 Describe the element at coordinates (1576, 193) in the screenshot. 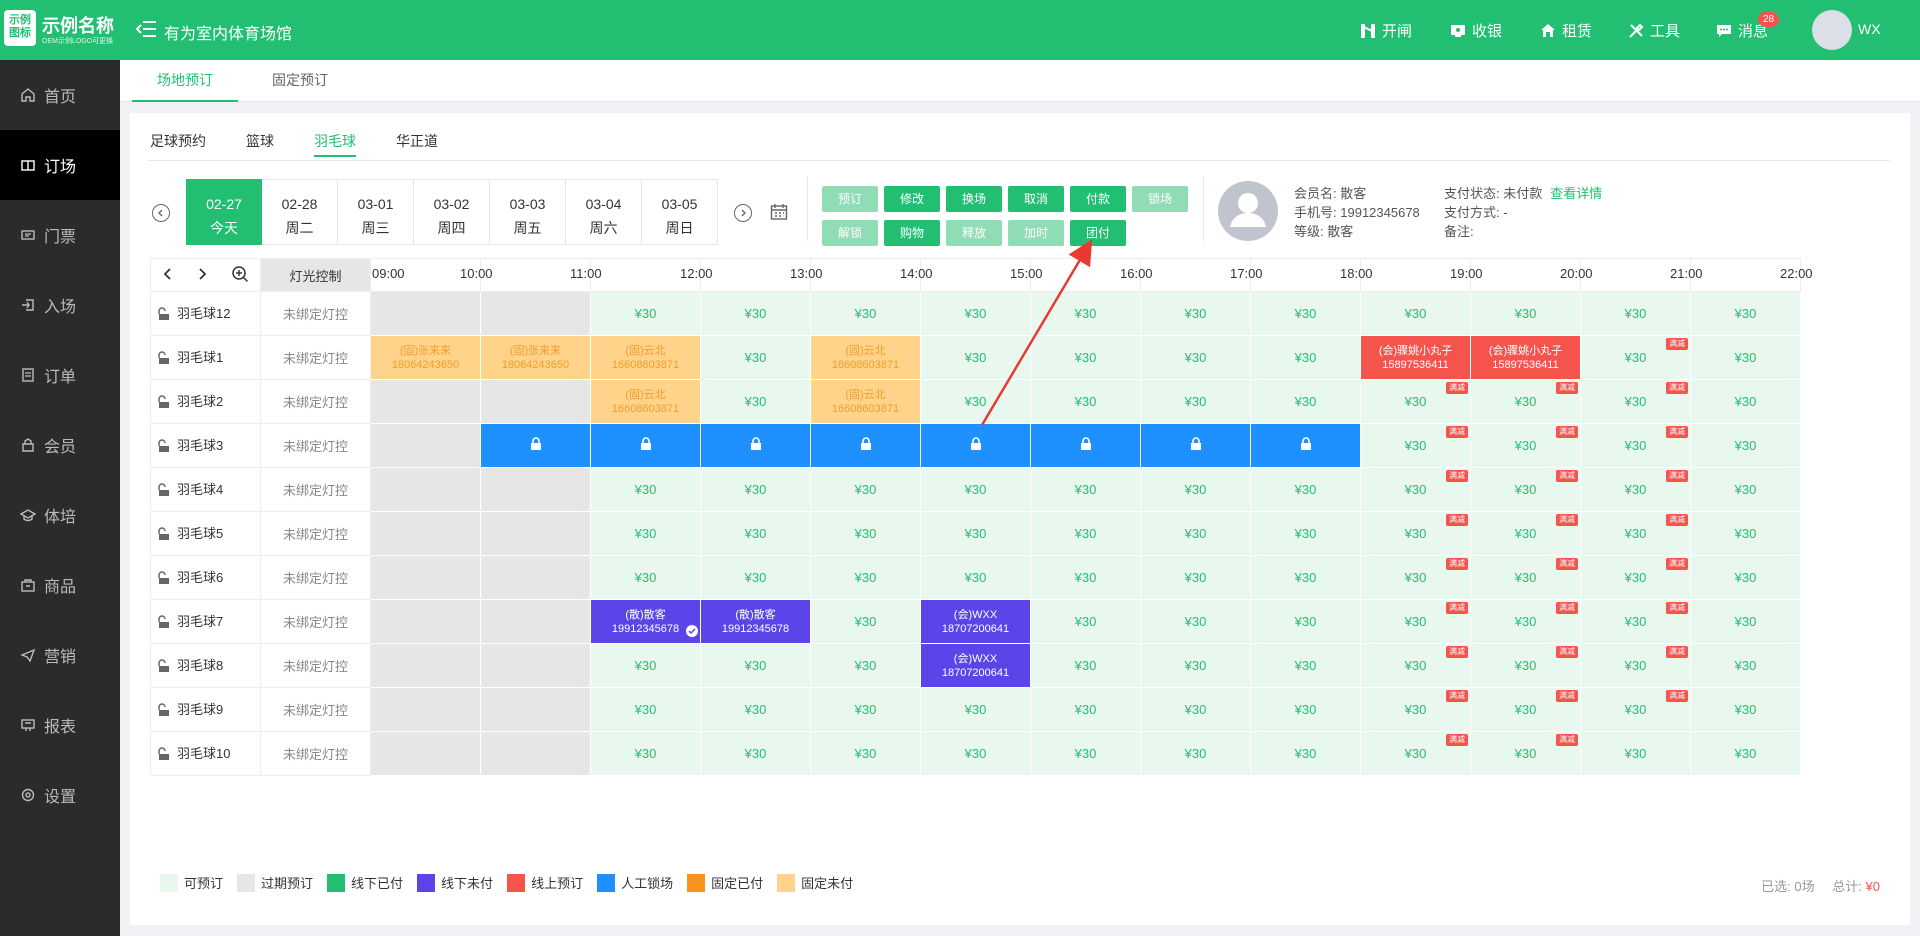

I see `view-details-link: 查看详情` at that location.